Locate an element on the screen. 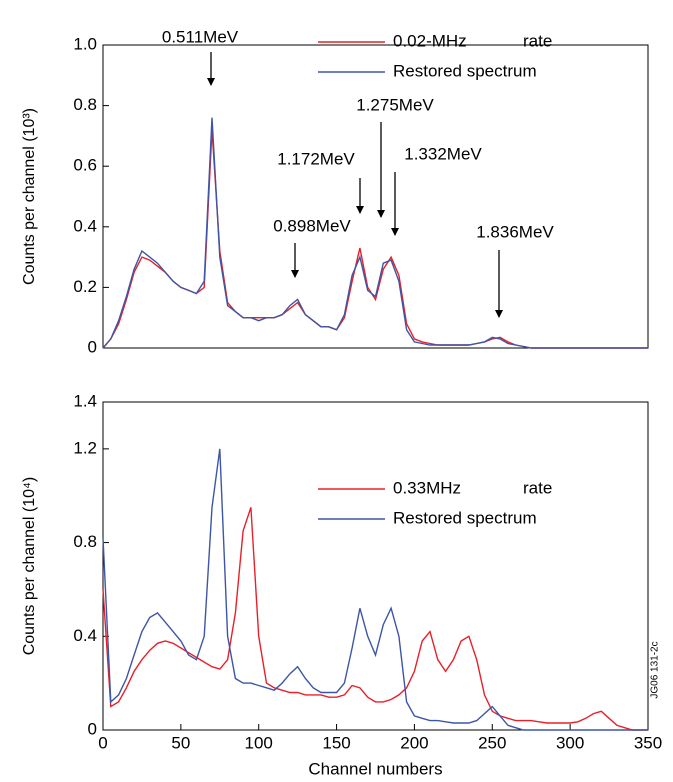 The height and width of the screenshot is (782, 673). peak-label: 1.275MeV is located at coordinates (395, 104).